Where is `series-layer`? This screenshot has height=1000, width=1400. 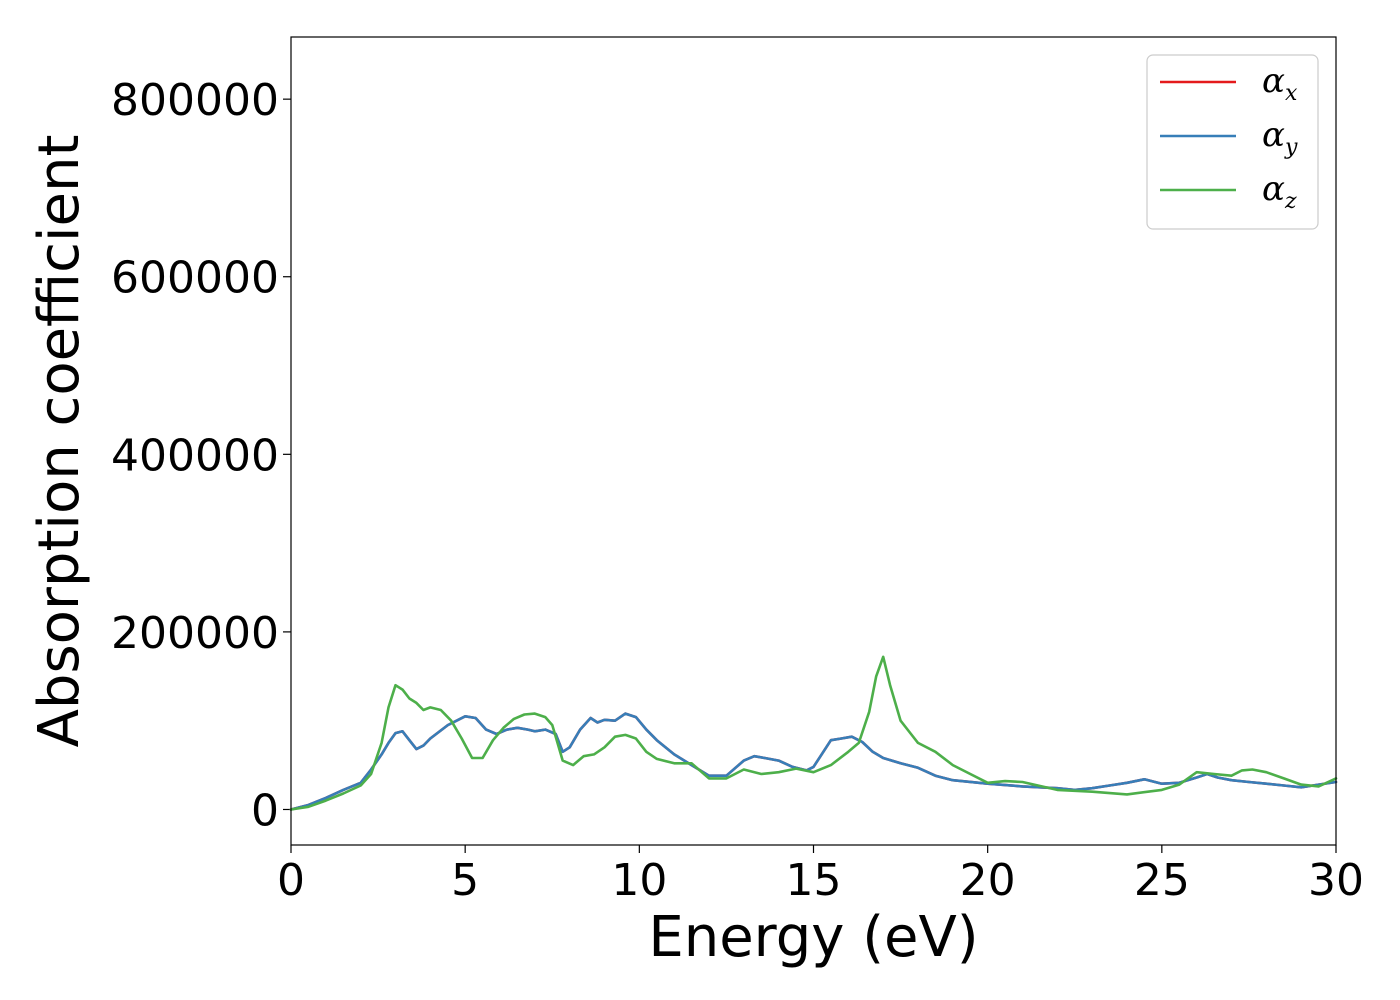 series-layer is located at coordinates (813, 733).